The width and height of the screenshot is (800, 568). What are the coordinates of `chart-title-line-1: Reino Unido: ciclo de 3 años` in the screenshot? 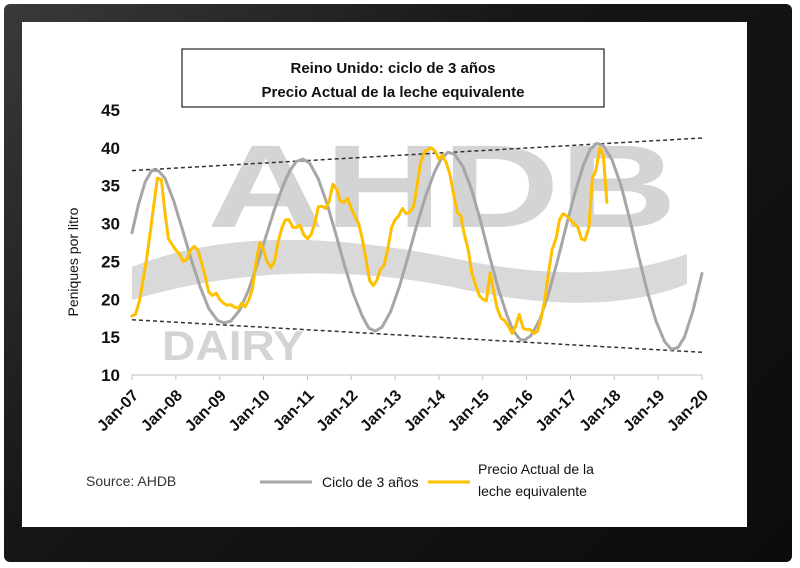 It's located at (392, 68).